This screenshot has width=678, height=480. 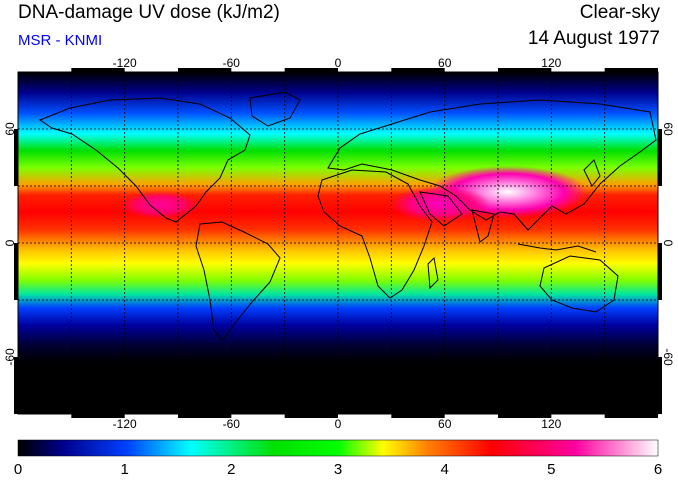 I want to click on lat-label-left-1: 60, so click(x=10, y=129).